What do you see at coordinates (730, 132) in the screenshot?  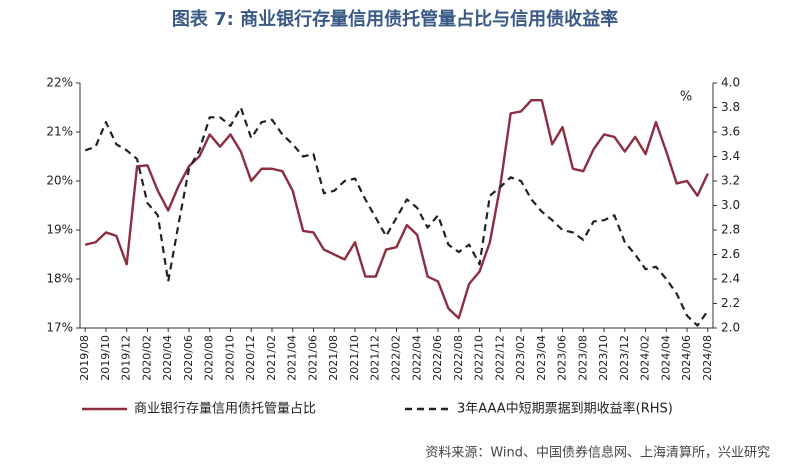 I see `y2-tick-label: 3.6` at bounding box center [730, 132].